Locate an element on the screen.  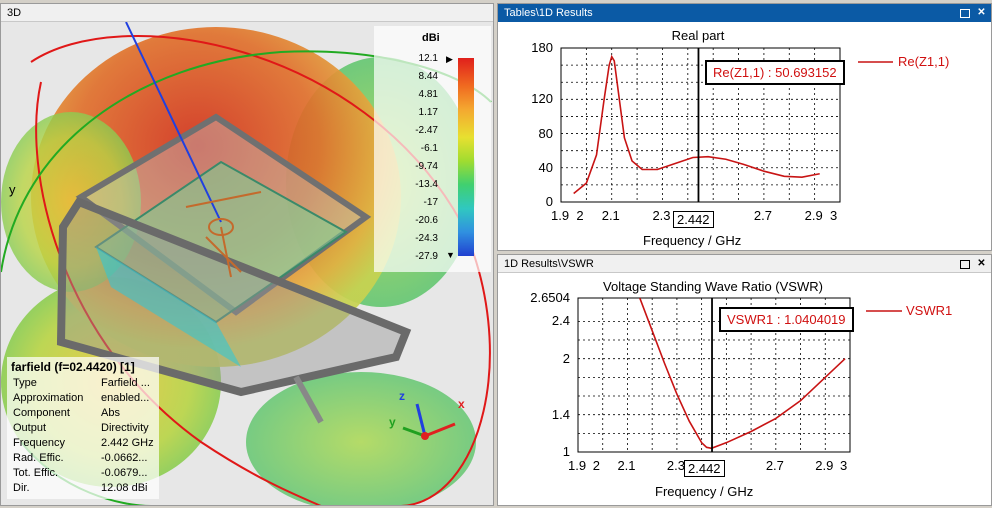
panel-3d-titlebar: 3D is located at coordinates (247, 13).